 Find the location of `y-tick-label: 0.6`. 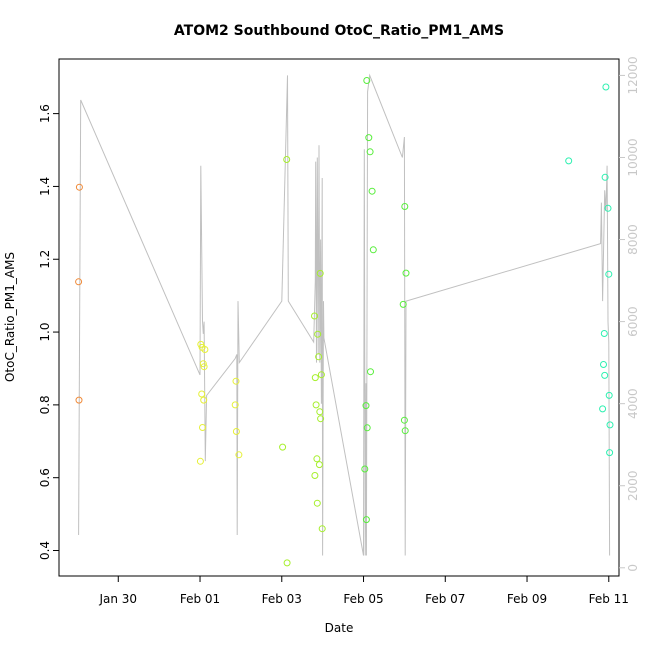

y-tick-label: 0.6 is located at coordinates (45, 477).